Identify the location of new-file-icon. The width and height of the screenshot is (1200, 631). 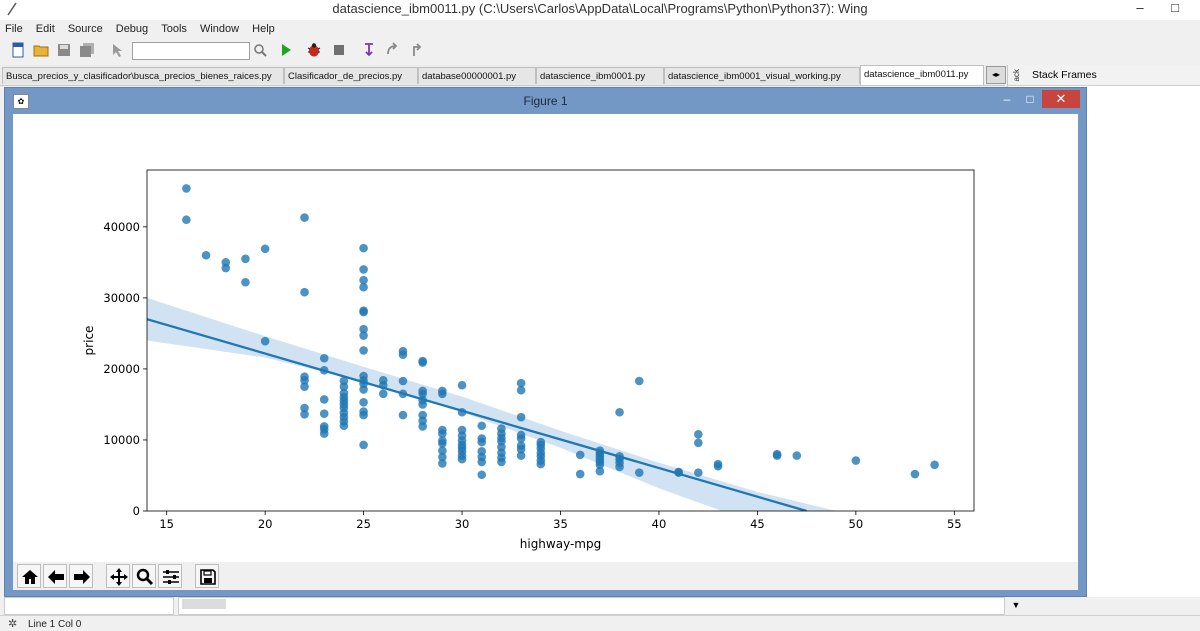
(18, 50).